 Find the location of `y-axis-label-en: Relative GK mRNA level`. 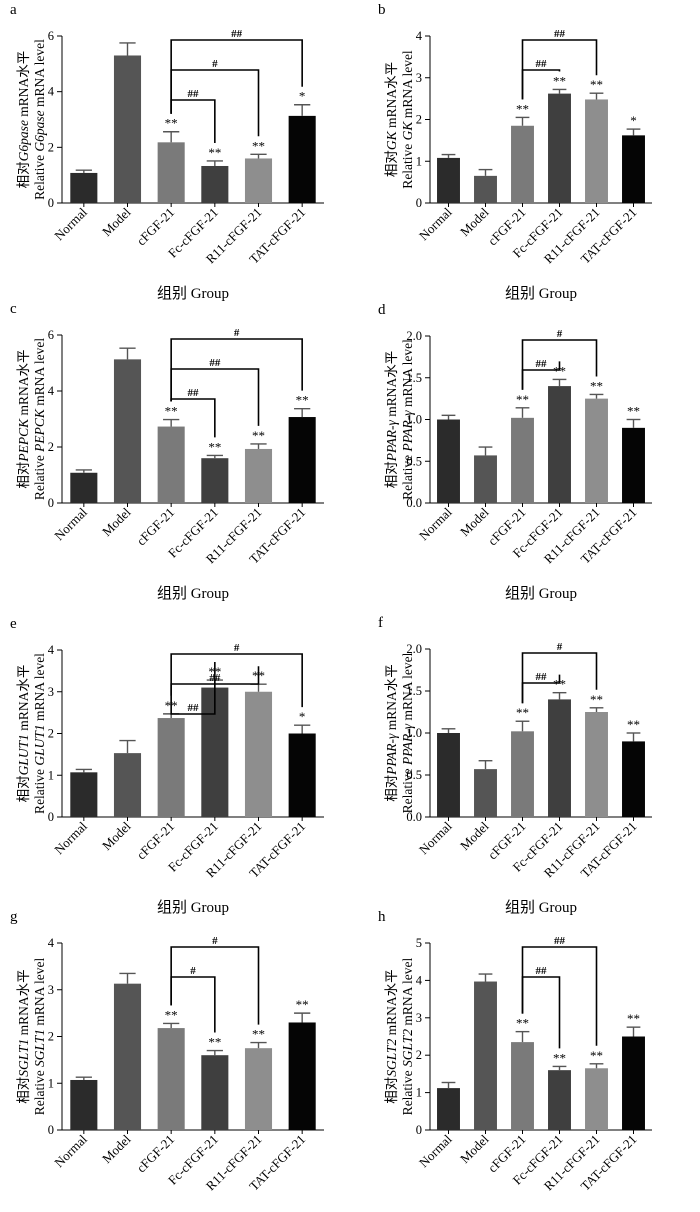

y-axis-label-en: Relative GK mRNA level is located at coordinates (407, 119).